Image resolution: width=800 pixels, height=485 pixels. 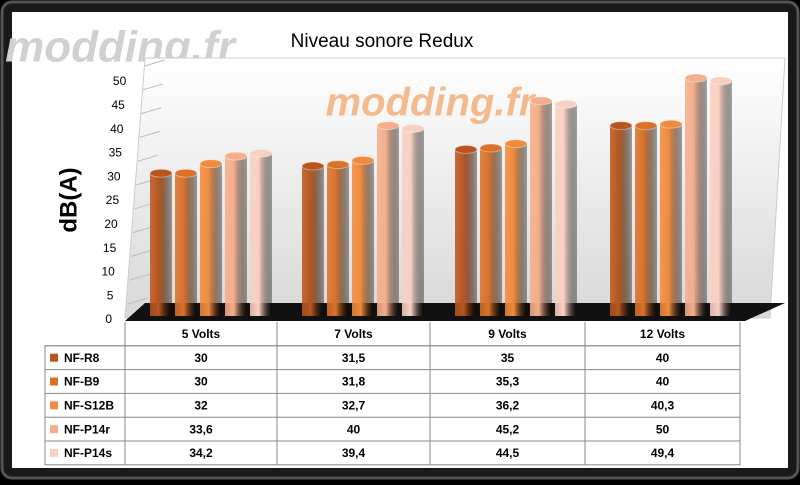 What do you see at coordinates (116, 153) in the screenshot?
I see `y-tick-label: 35` at bounding box center [116, 153].